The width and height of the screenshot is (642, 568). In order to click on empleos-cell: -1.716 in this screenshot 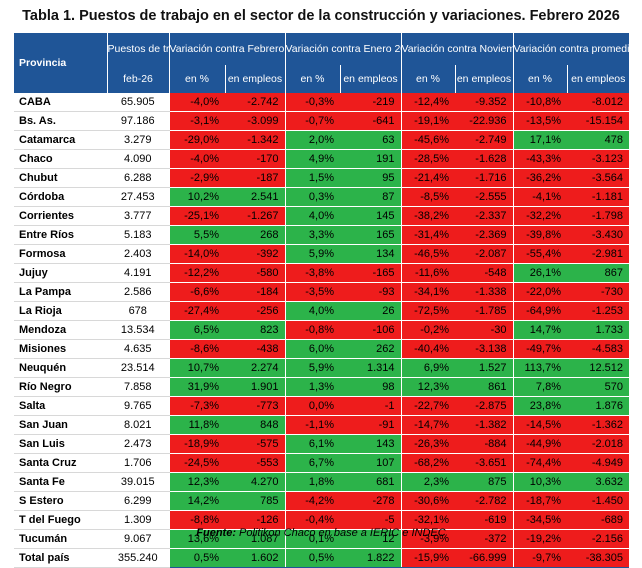, I will do `click(484, 178)`.